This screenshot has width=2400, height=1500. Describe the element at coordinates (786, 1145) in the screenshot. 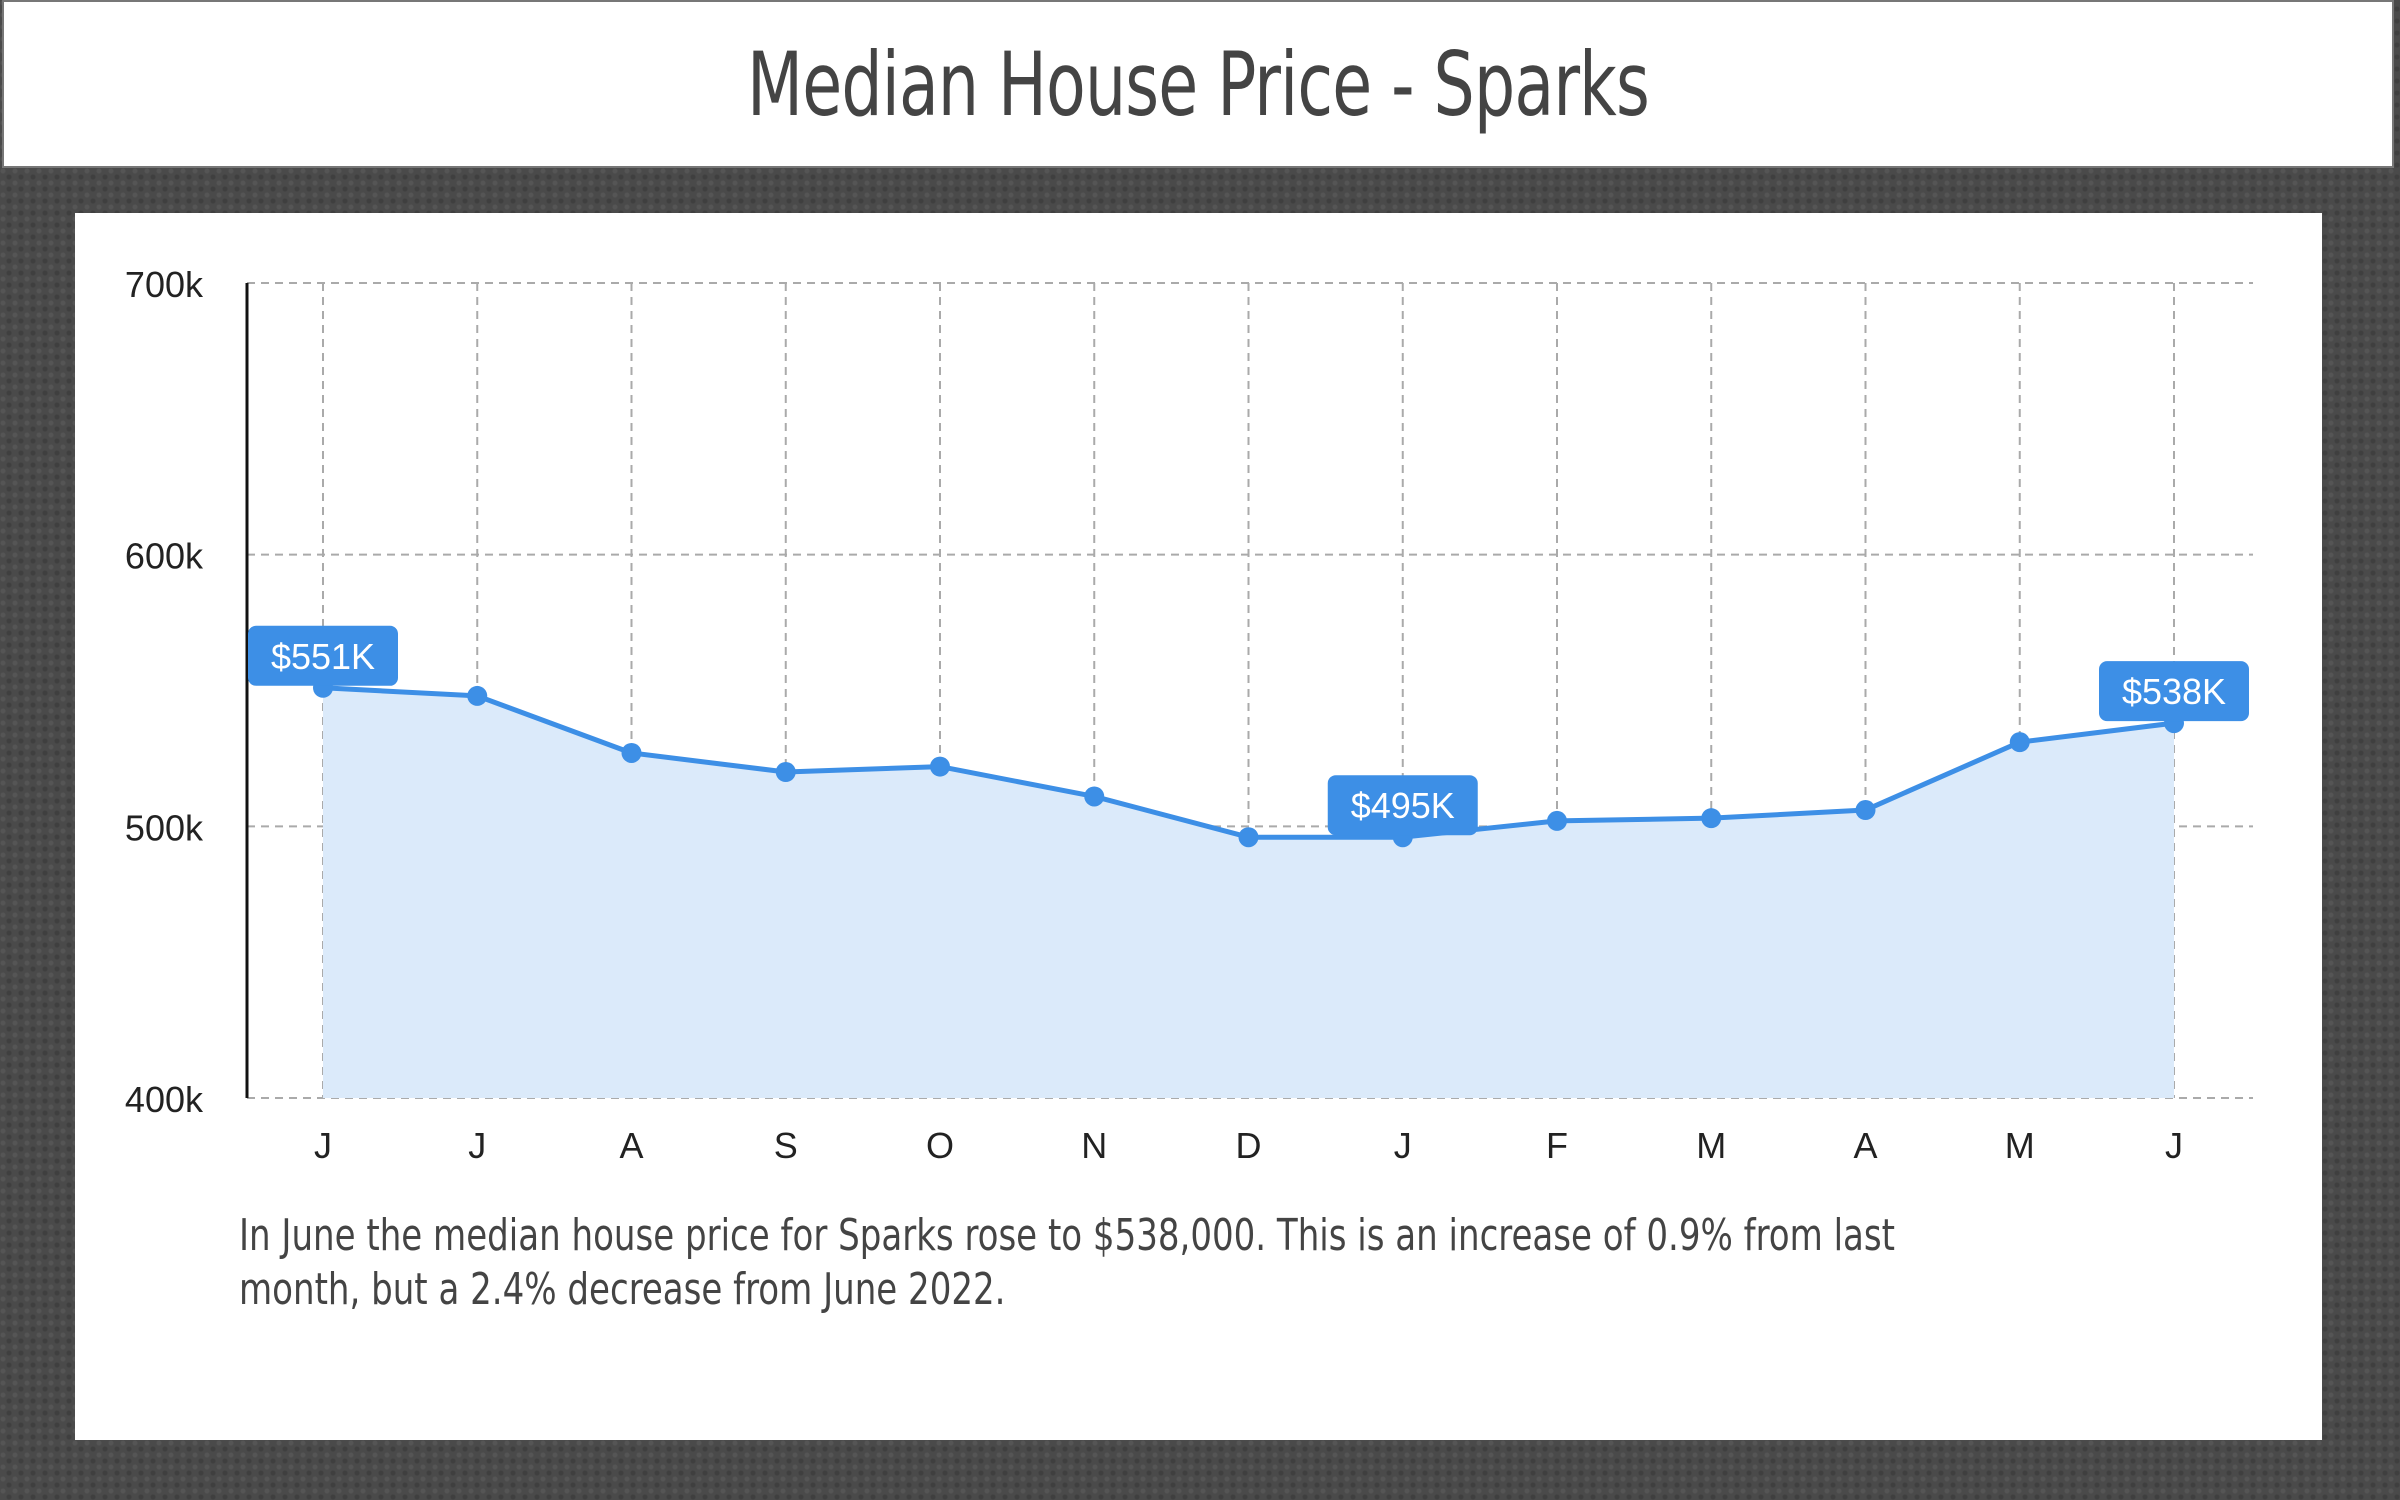

I see `x-tick-label: S` at that location.